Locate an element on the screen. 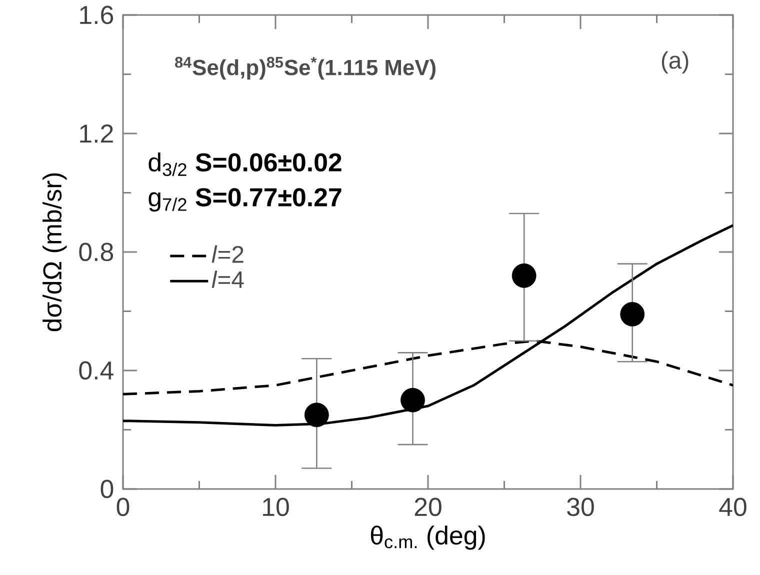  x-axis-title: θ$_{c.m.}$ (deg) is located at coordinates (427, 538).